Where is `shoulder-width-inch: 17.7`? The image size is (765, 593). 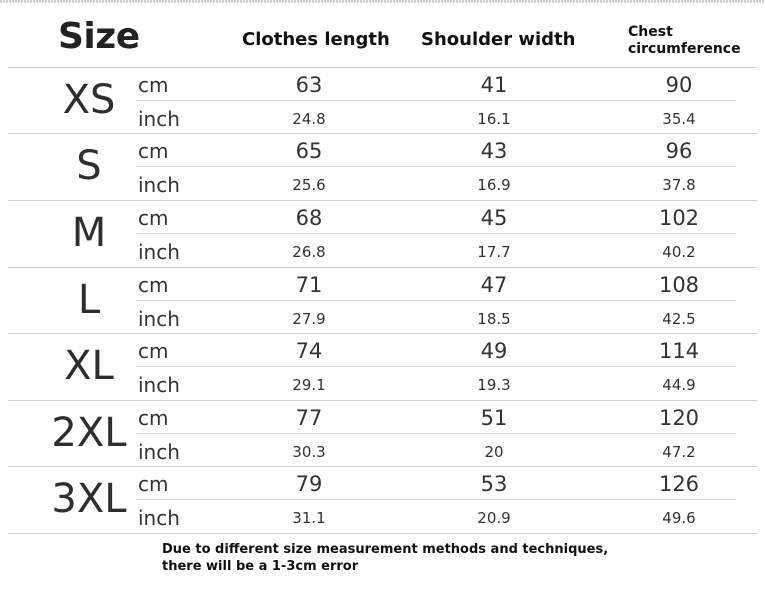
shoulder-width-inch: 17.7 is located at coordinates (494, 252).